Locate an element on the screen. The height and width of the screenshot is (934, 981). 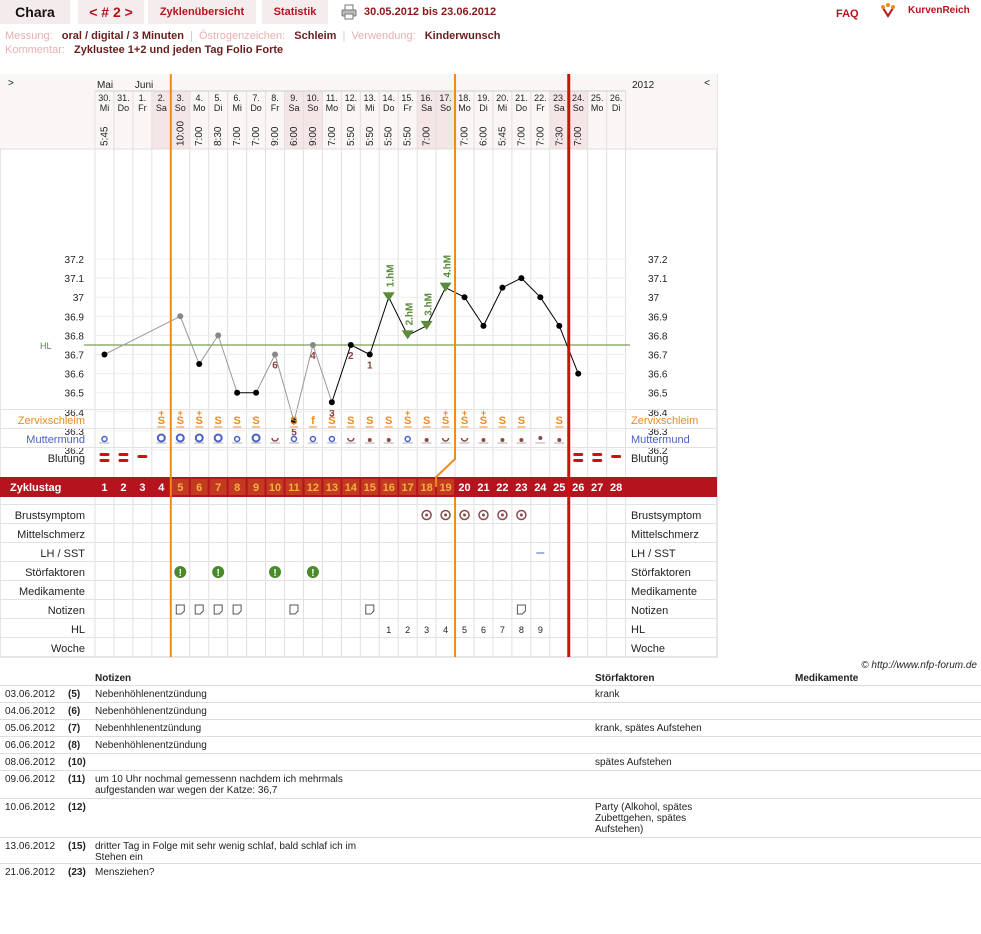
nav-next-button: < is located at coordinates (707, 83).